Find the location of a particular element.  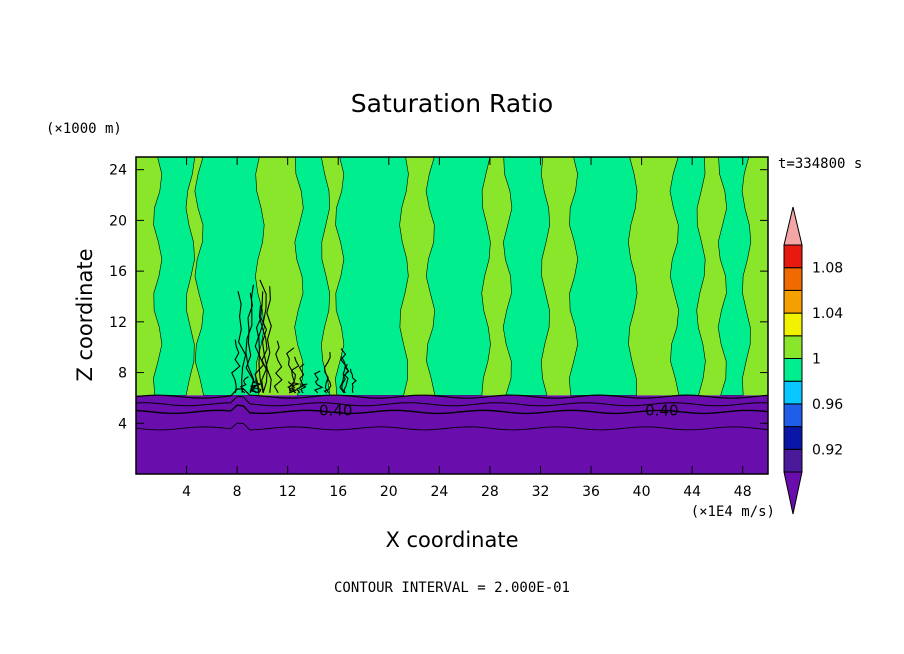

y-tick-label: 8 is located at coordinates (122, 374).